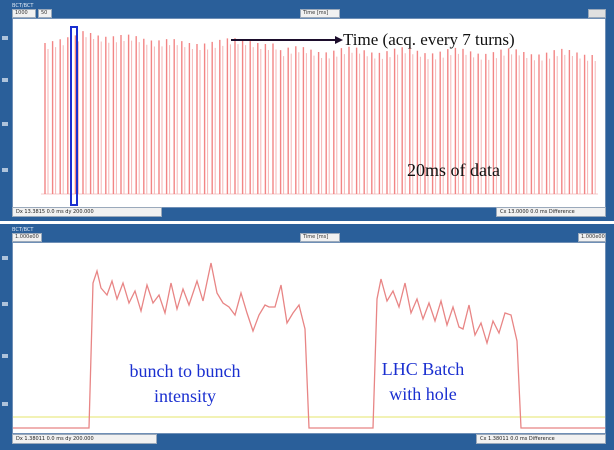  I want to click on top-left-ruler, so click(5, 113).